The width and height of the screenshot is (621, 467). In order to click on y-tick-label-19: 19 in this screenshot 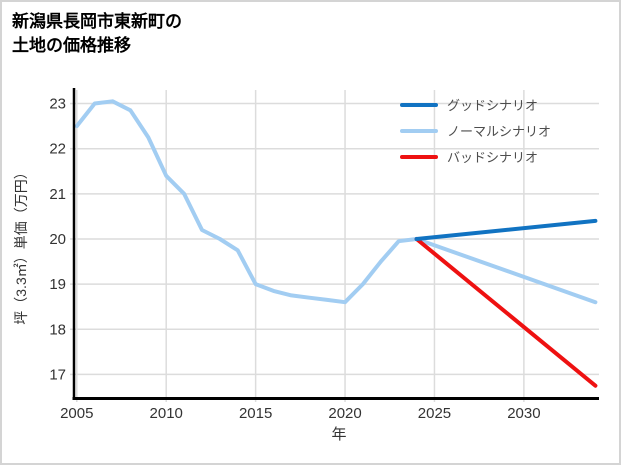, I will do `click(57, 284)`.